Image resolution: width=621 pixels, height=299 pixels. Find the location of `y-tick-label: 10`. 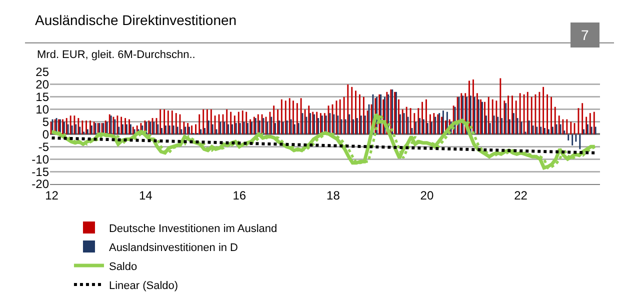

y-tick-label: 10 is located at coordinates (43, 109).